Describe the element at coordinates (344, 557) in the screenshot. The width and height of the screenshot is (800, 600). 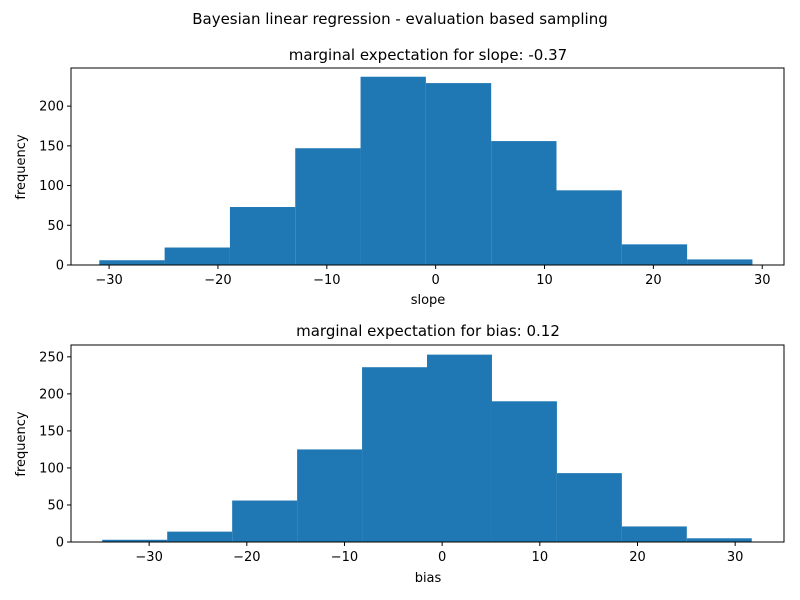
I see `bias-x-tick-label: −10` at that location.